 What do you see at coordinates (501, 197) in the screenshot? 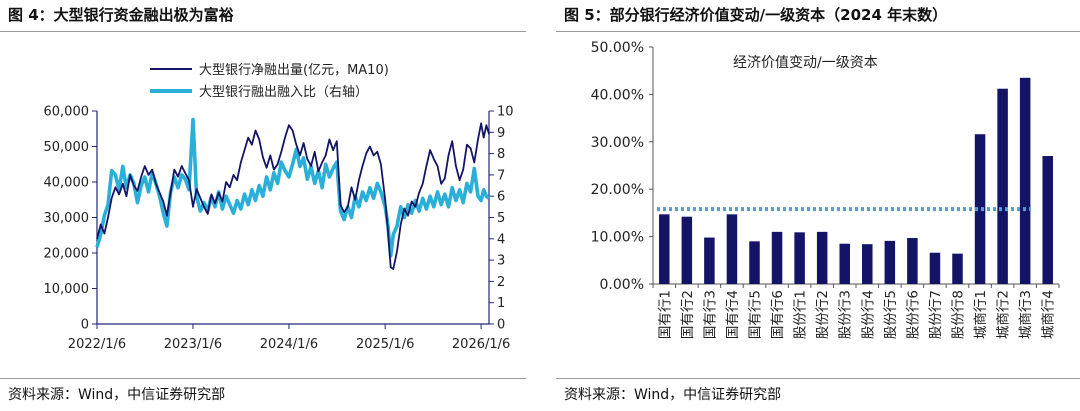
I see `right-y-tick-label: 6` at bounding box center [501, 197].